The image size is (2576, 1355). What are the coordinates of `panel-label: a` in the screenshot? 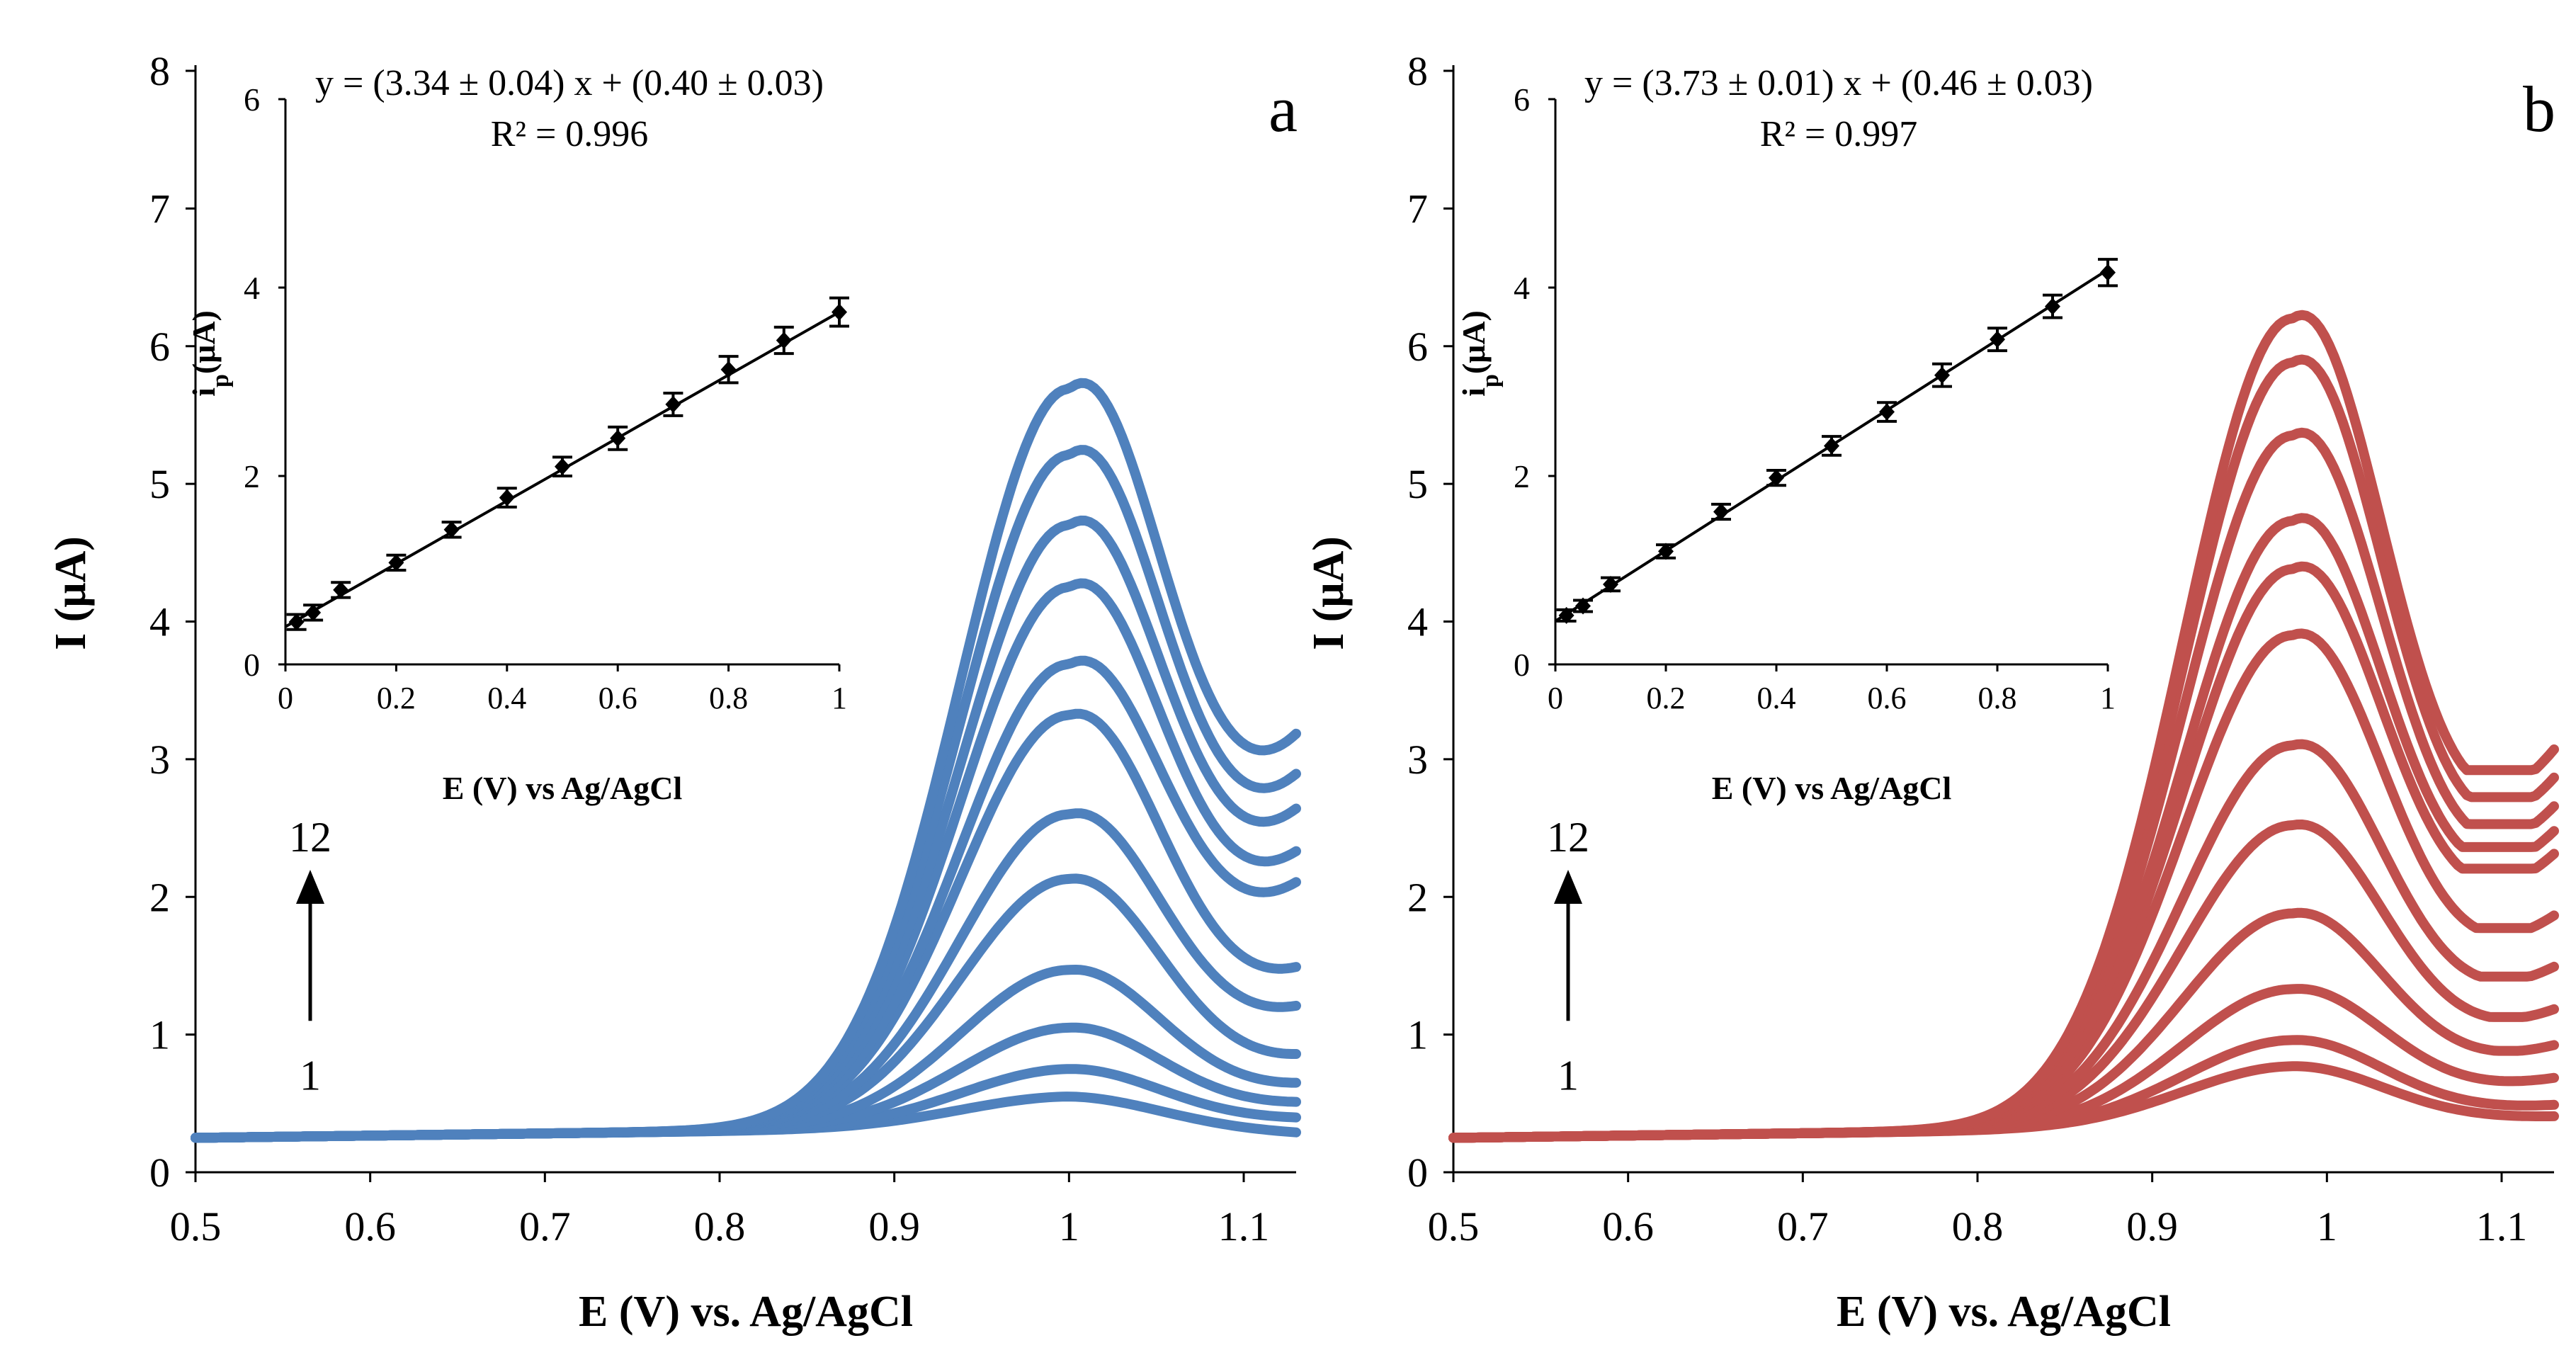 It's located at (1283, 109).